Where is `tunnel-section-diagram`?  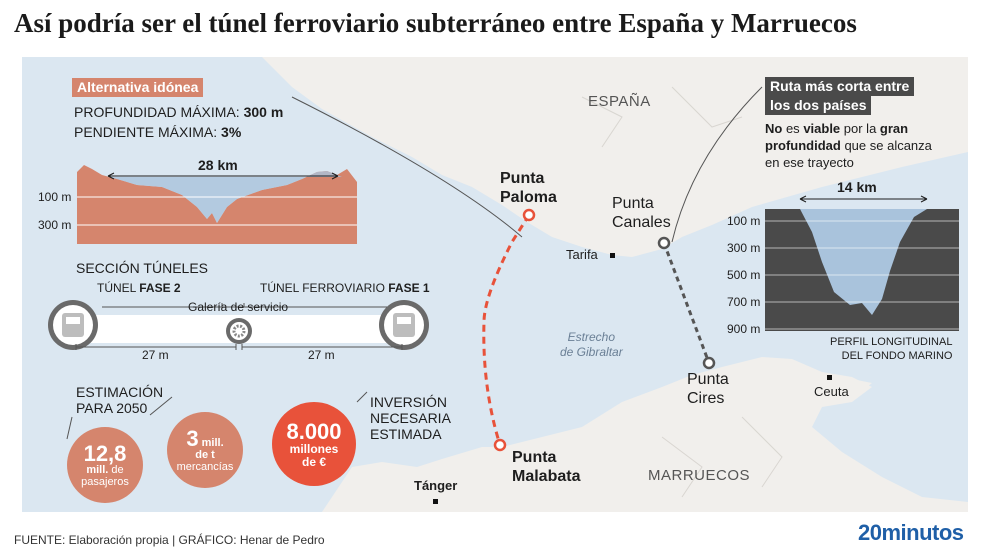
tunnel-section-diagram is located at coordinates (238, 325).